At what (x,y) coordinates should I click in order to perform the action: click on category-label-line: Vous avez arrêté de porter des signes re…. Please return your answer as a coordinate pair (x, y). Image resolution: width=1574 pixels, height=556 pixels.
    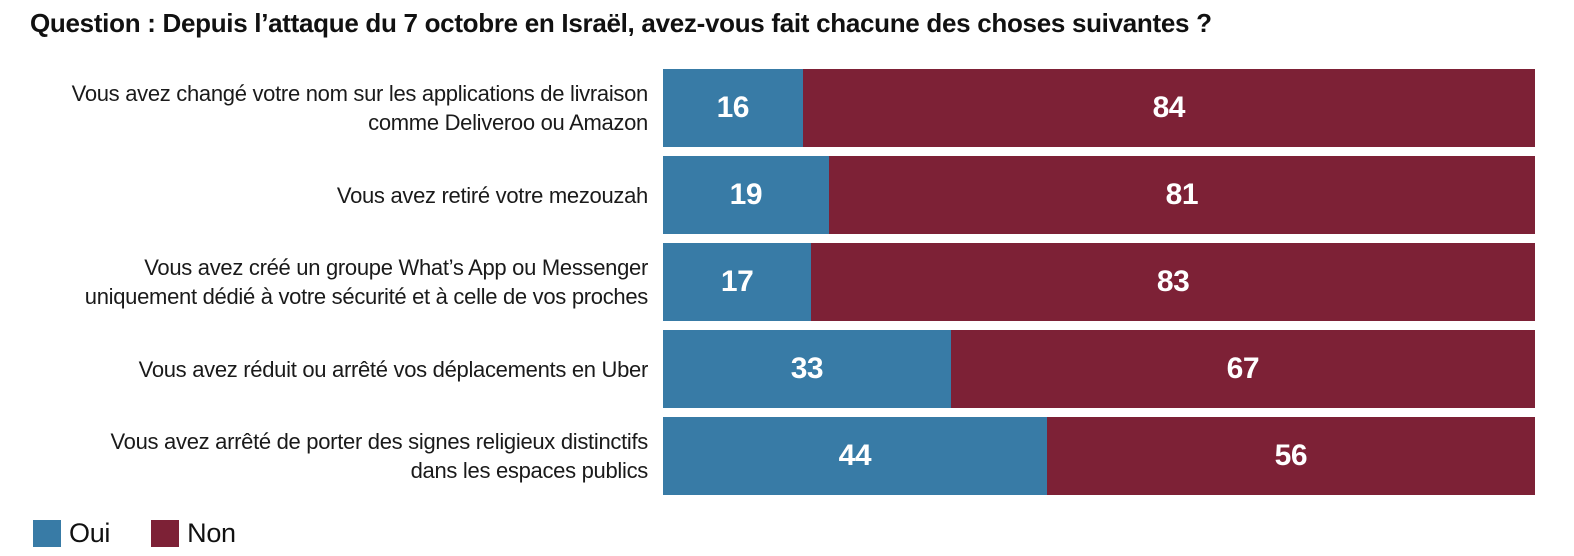
    Looking at the image, I should click on (379, 441).